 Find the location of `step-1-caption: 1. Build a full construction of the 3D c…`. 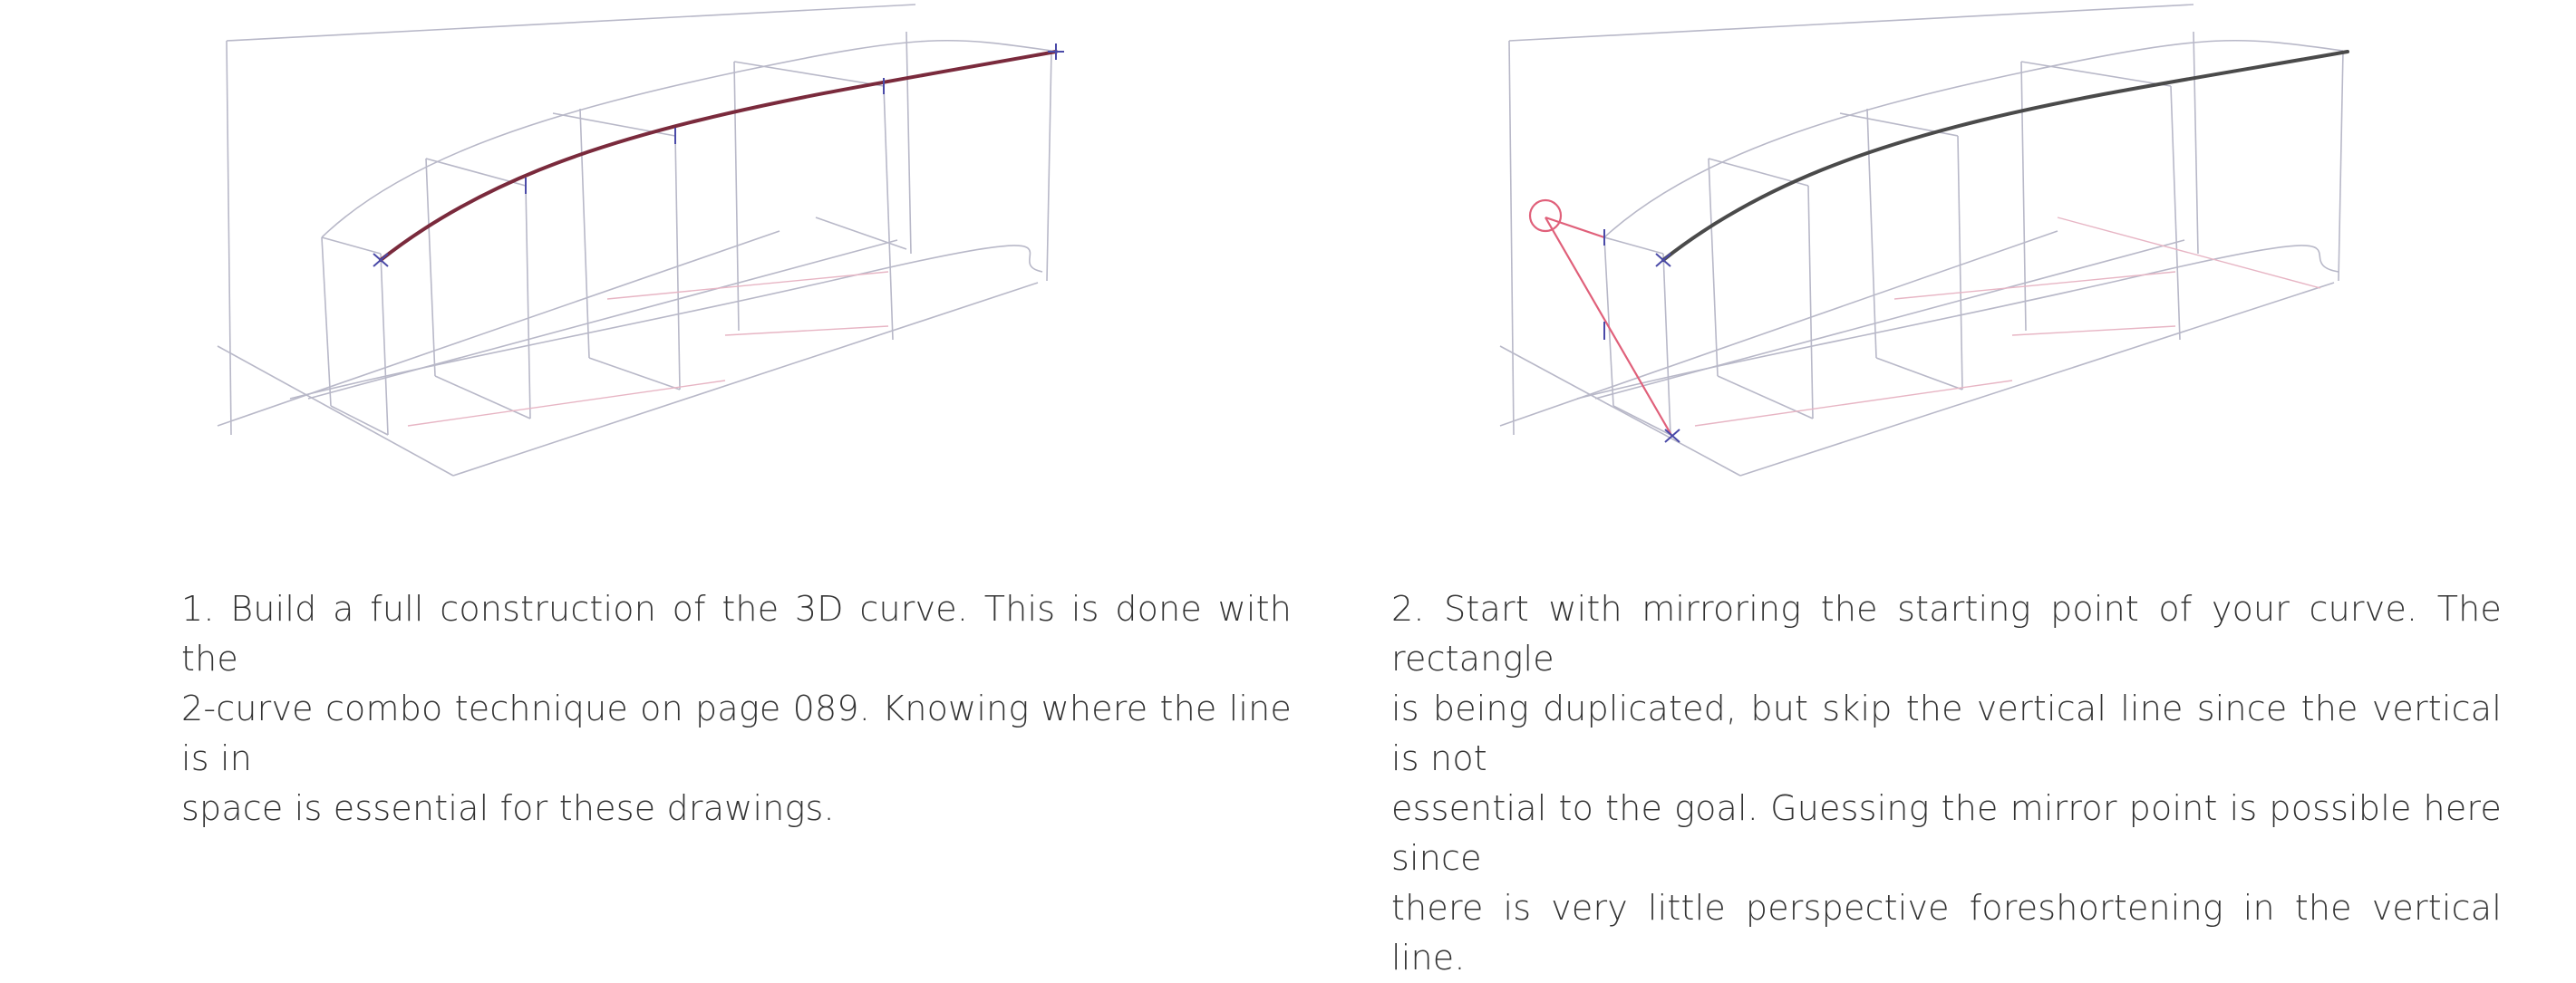

step-1-caption: 1. Build a full construction of the 3D c… is located at coordinates (736, 709).